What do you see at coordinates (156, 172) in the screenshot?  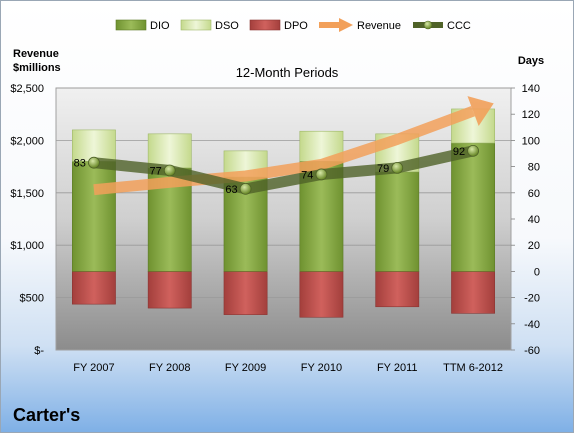 I see `ccc-data-label: 77` at bounding box center [156, 172].